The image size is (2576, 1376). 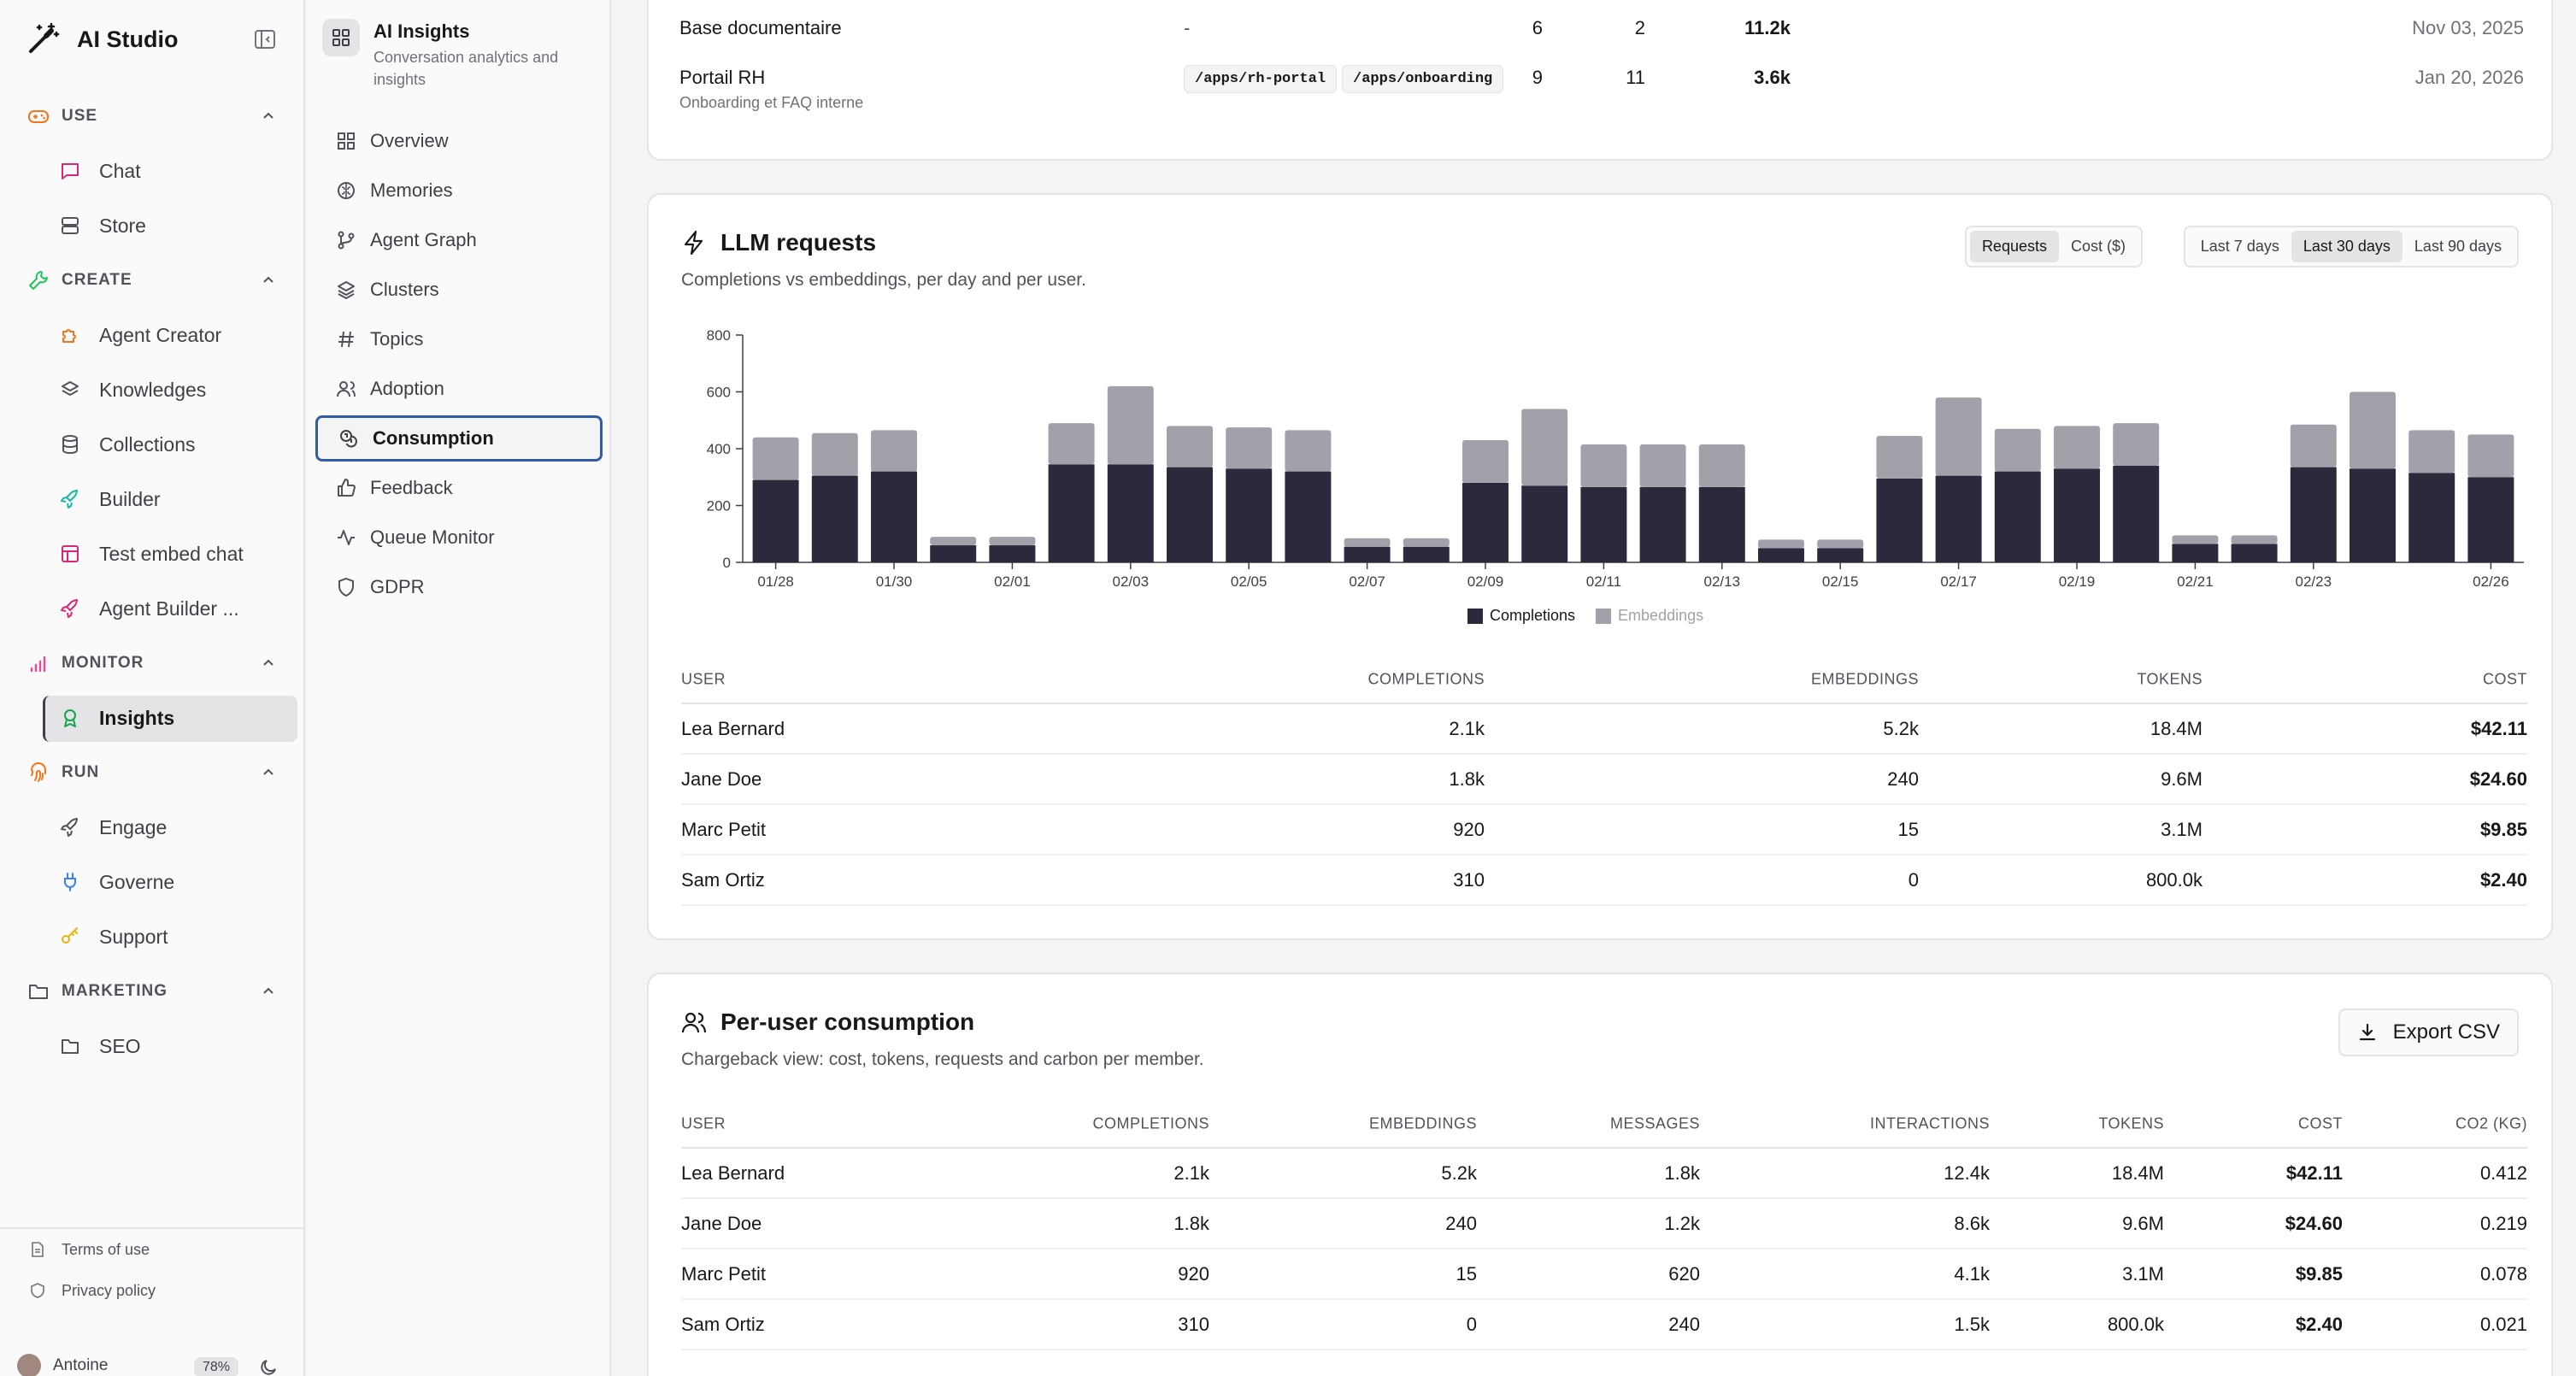 What do you see at coordinates (1604, 729) in the screenshot?
I see `table-row: Lea Bernard 2.1k 5.2k 18.4M $42.11` at bounding box center [1604, 729].